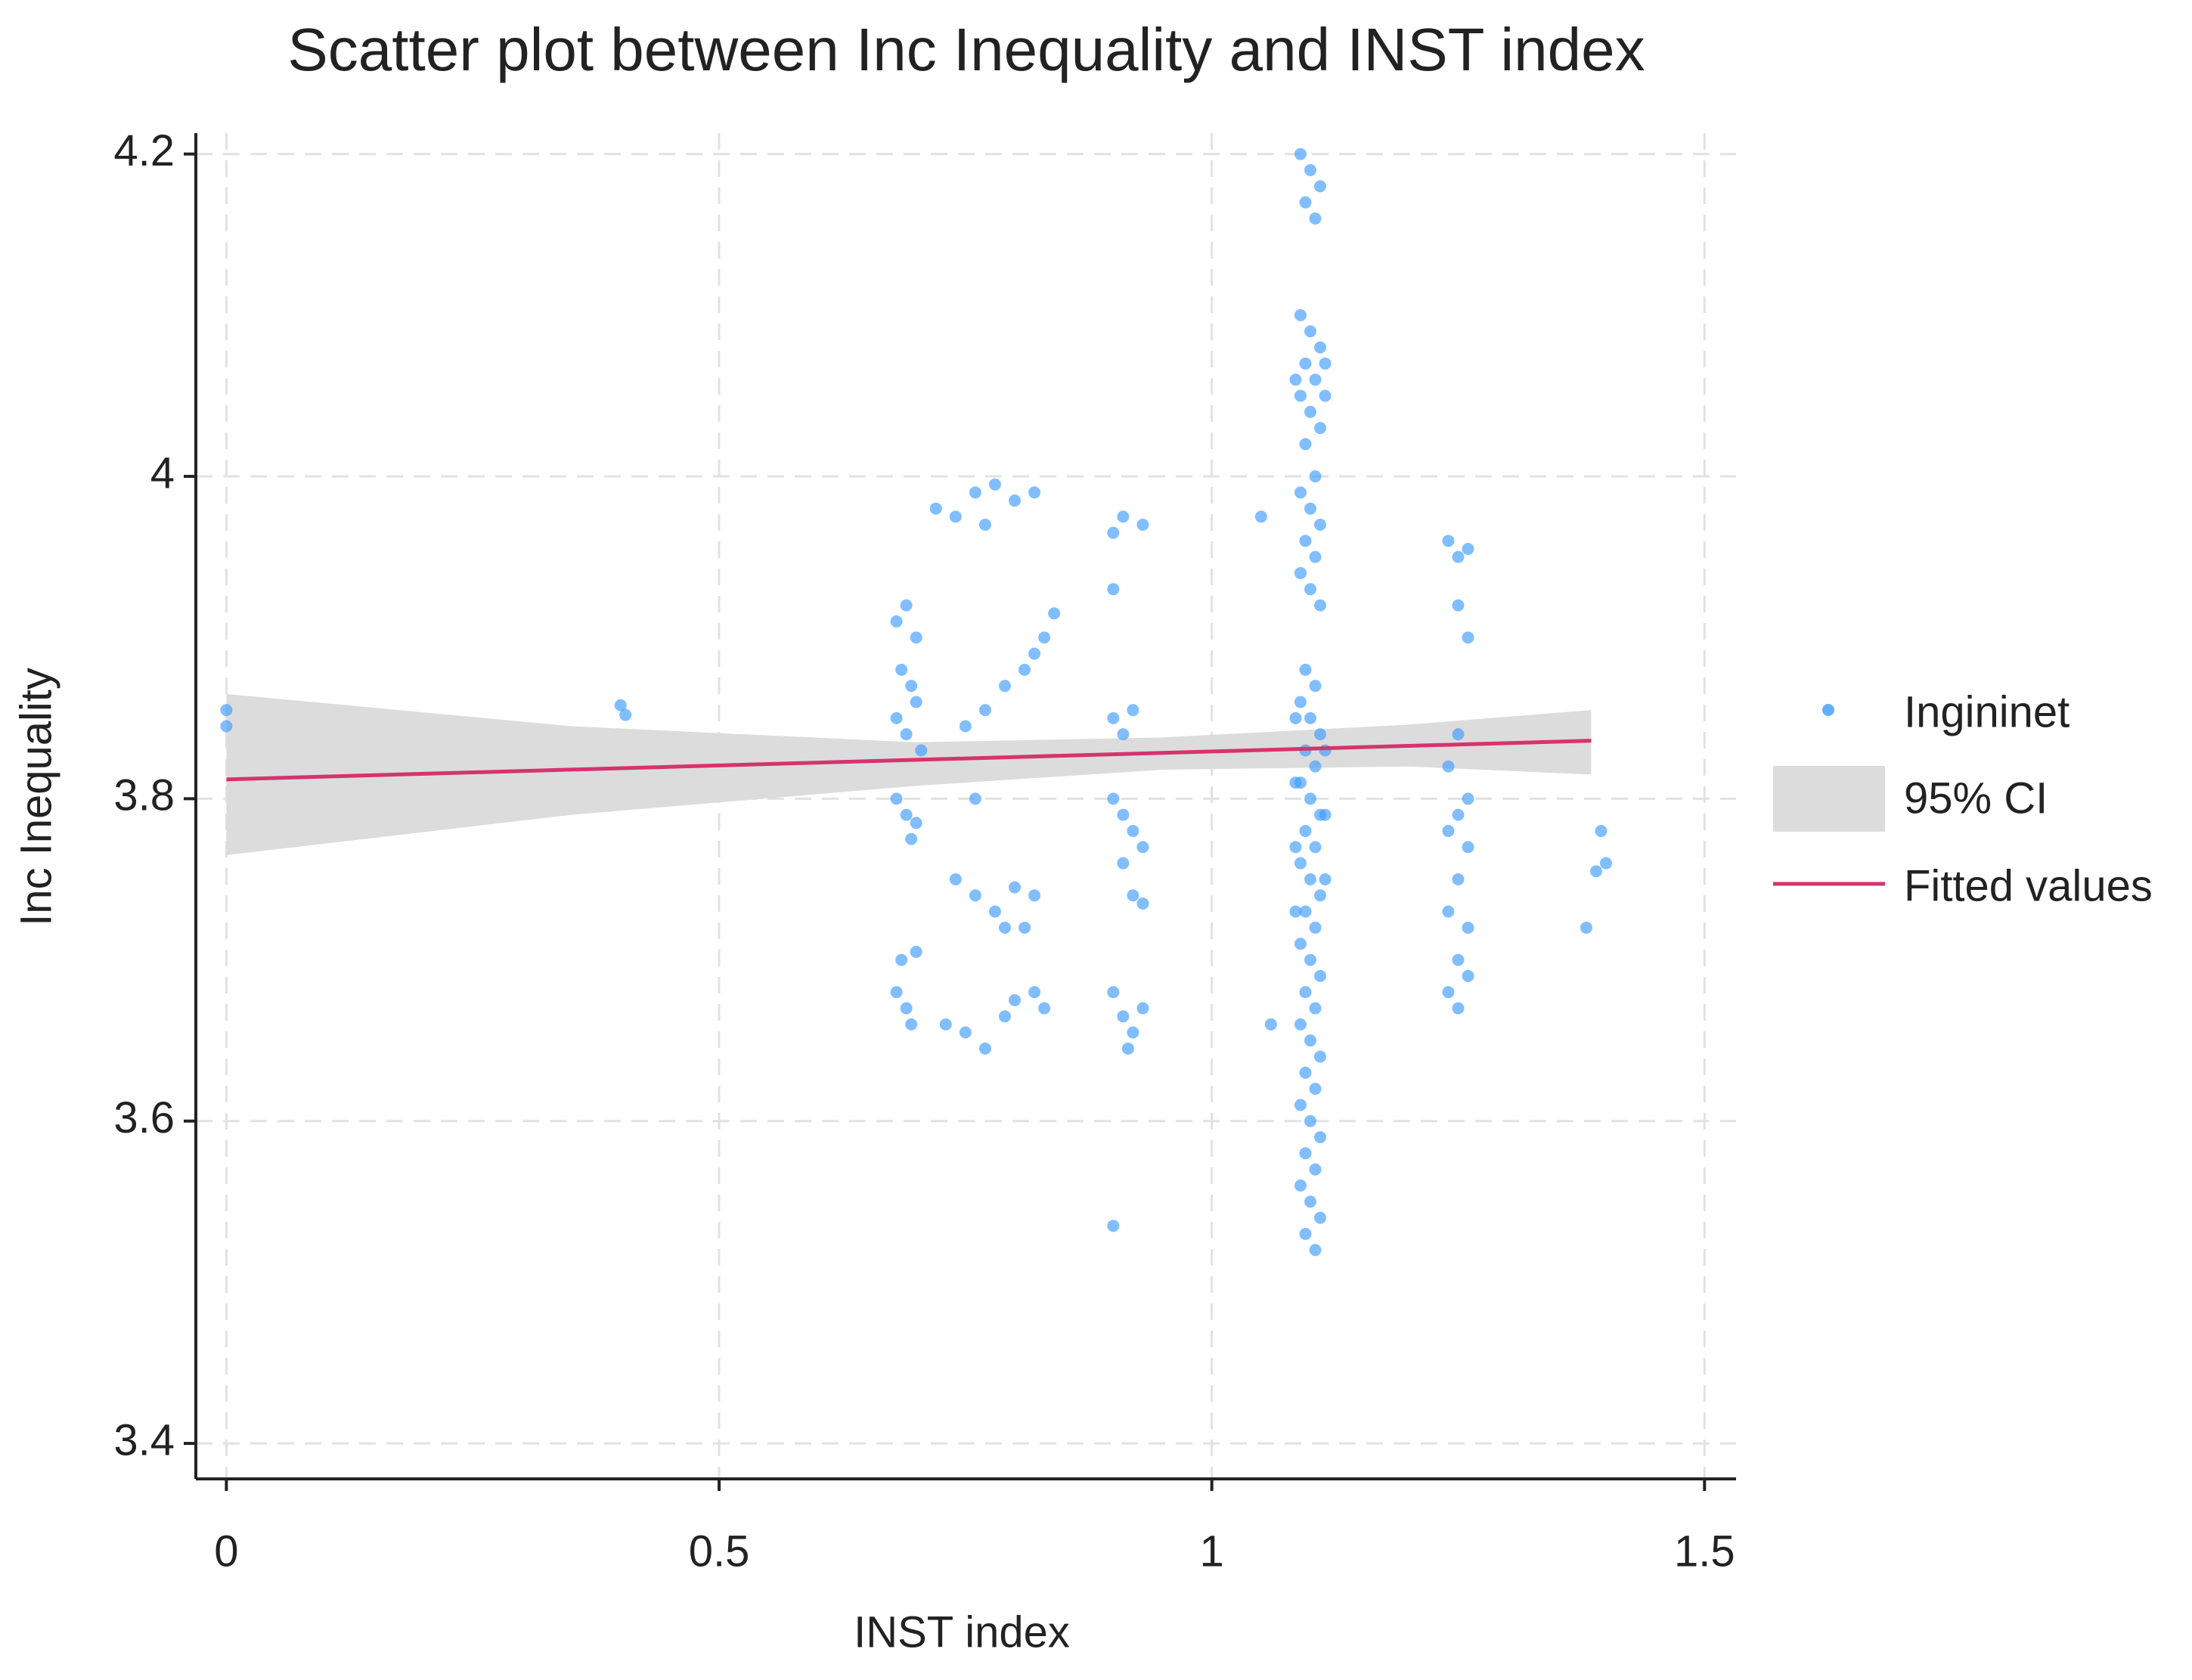  I want to click on y-tick-label: 4.2, so click(144, 150).